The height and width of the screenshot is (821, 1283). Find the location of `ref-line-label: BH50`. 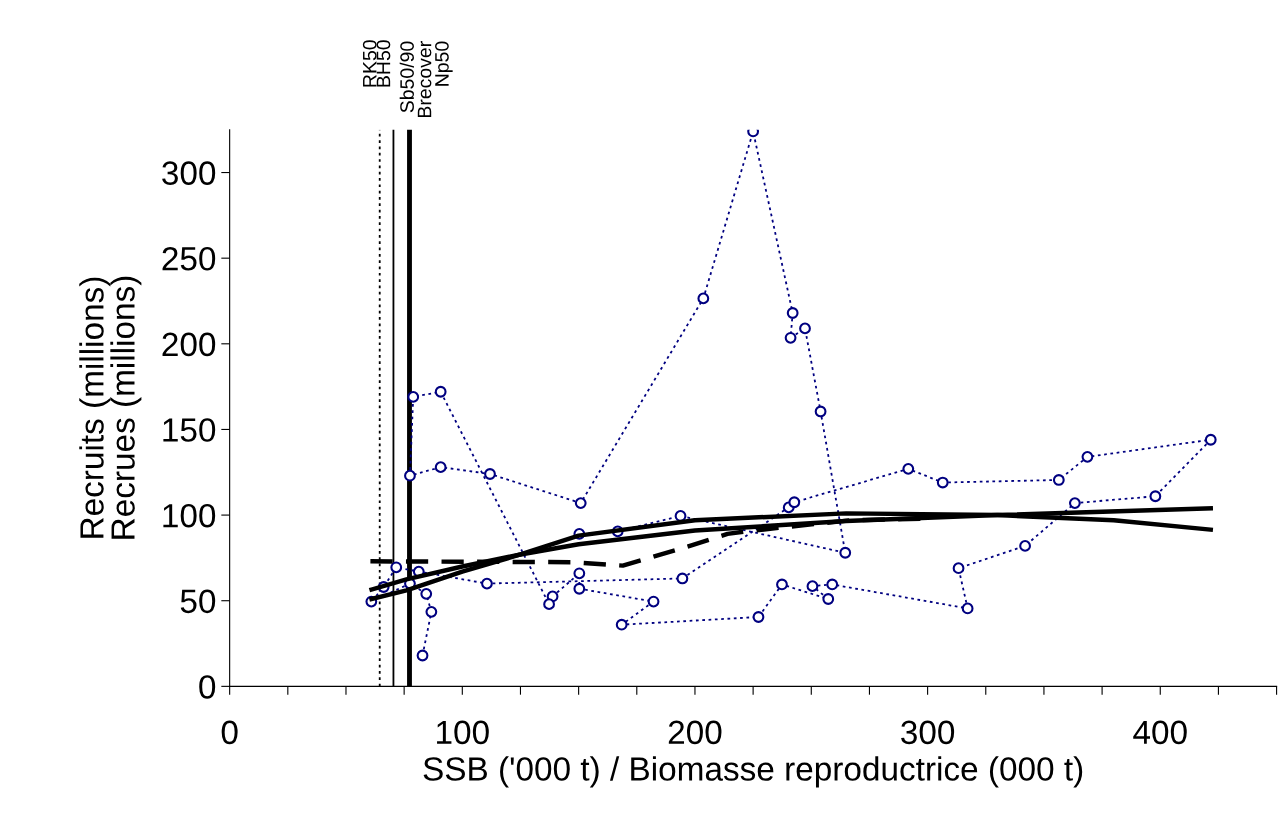

ref-line-label: BH50 is located at coordinates (383, 63).